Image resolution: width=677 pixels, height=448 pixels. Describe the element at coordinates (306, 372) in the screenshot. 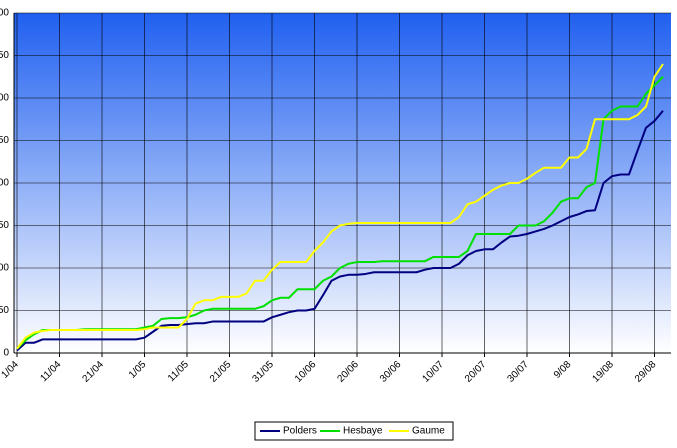

I see `x-tick-label: 10/06` at that location.